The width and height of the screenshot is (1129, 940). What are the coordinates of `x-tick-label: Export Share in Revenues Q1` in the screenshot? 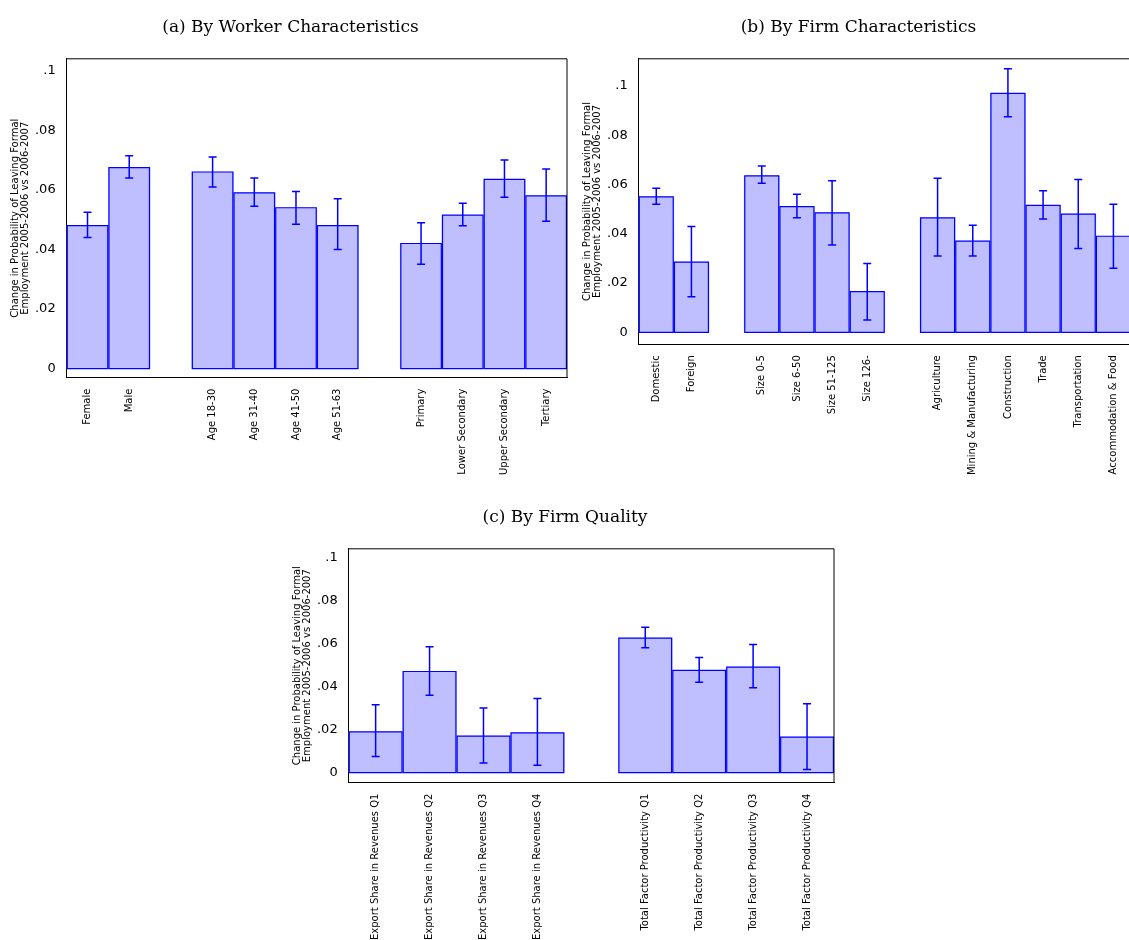 It's located at (375, 866).